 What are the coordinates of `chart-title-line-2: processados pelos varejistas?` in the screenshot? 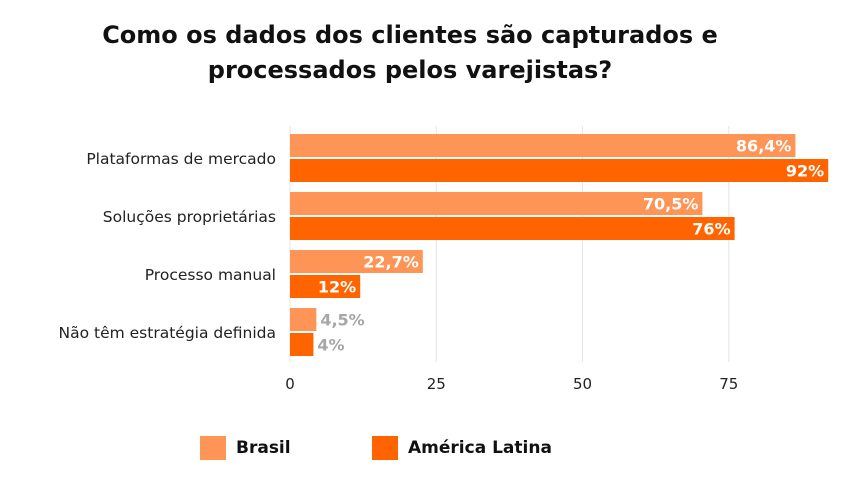 It's located at (410, 70).